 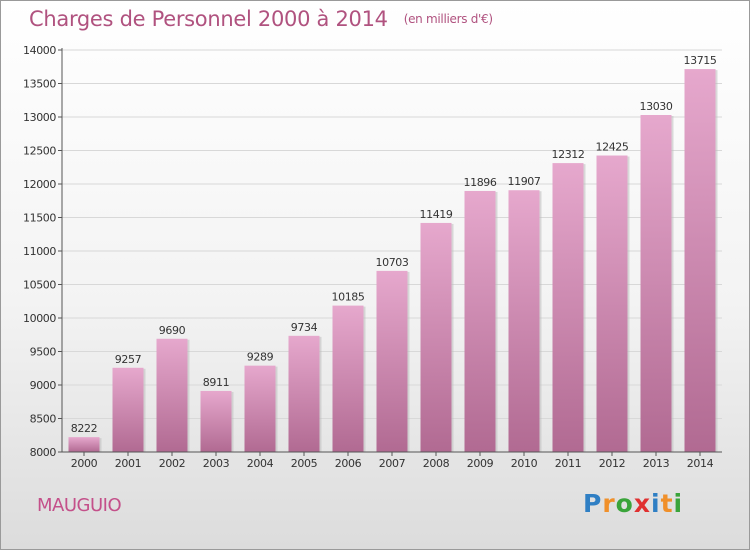 What do you see at coordinates (172, 463) in the screenshot?
I see `x-tick-label: 2002` at bounding box center [172, 463].